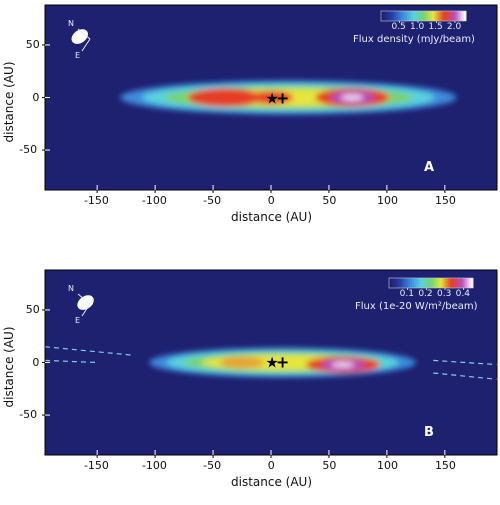 The width and height of the screenshot is (500, 505). Describe the element at coordinates (342, 364) in the screenshot. I see `disk-peak-max-b` at that location.